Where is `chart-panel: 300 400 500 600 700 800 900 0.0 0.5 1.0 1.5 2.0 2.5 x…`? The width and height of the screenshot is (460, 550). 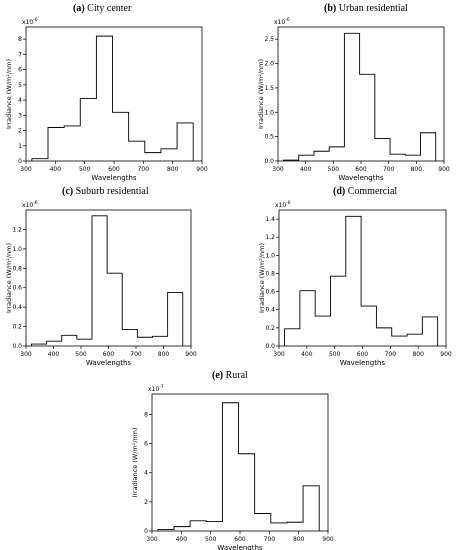
chart-panel: 300 400 500 600 700 800 900 0.0 0.5 1.0 1.5 2.0 2.5 x… is located at coordinates (353, 99).